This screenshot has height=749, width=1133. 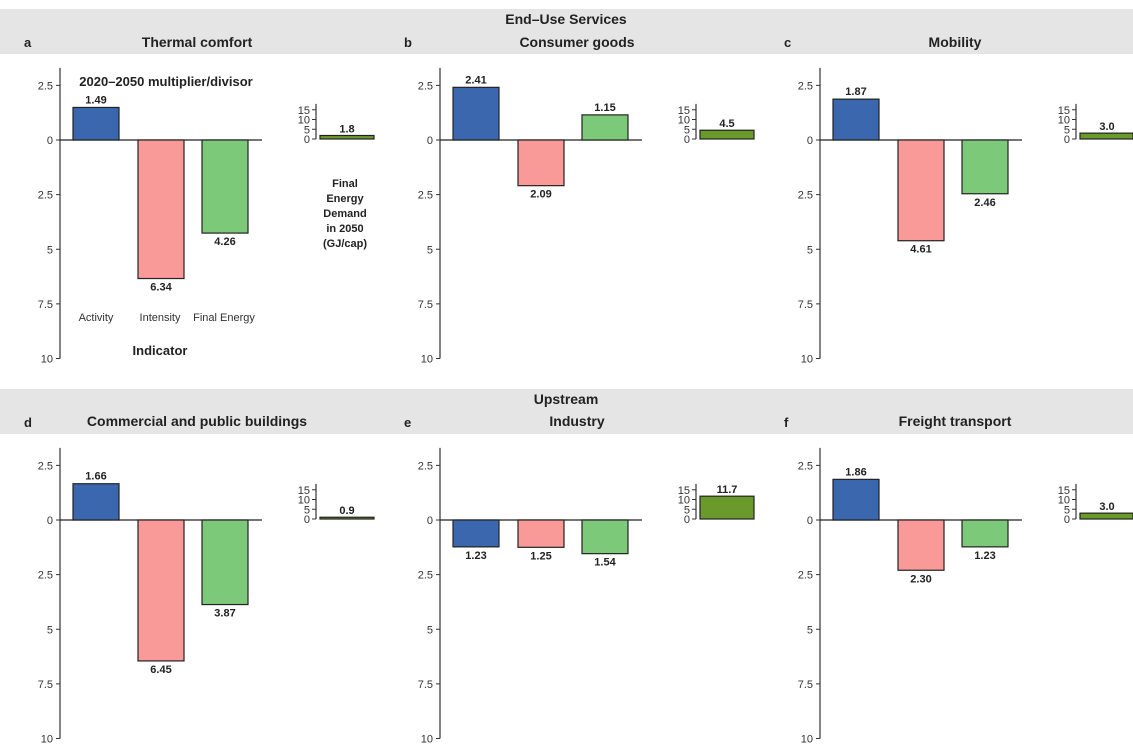 I want to click on fed-label-line-5: (GJ/cap), so click(x=345, y=244).